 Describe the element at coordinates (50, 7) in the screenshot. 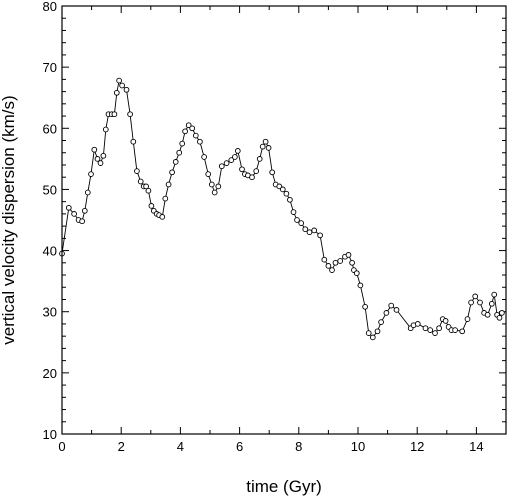

I see `y-tick-label: 80` at that location.